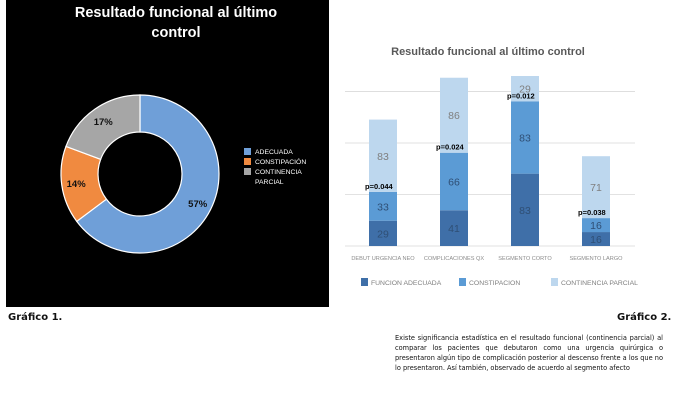 The width and height of the screenshot is (673, 401). I want to click on donut-legend-label: CONSTIPACIÓN, so click(280, 161).